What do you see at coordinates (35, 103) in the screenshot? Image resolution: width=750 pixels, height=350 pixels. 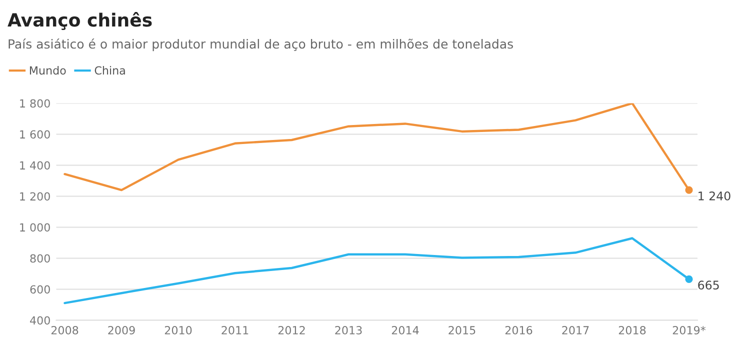 I see `y-tick-label: 1 800` at bounding box center [35, 103].